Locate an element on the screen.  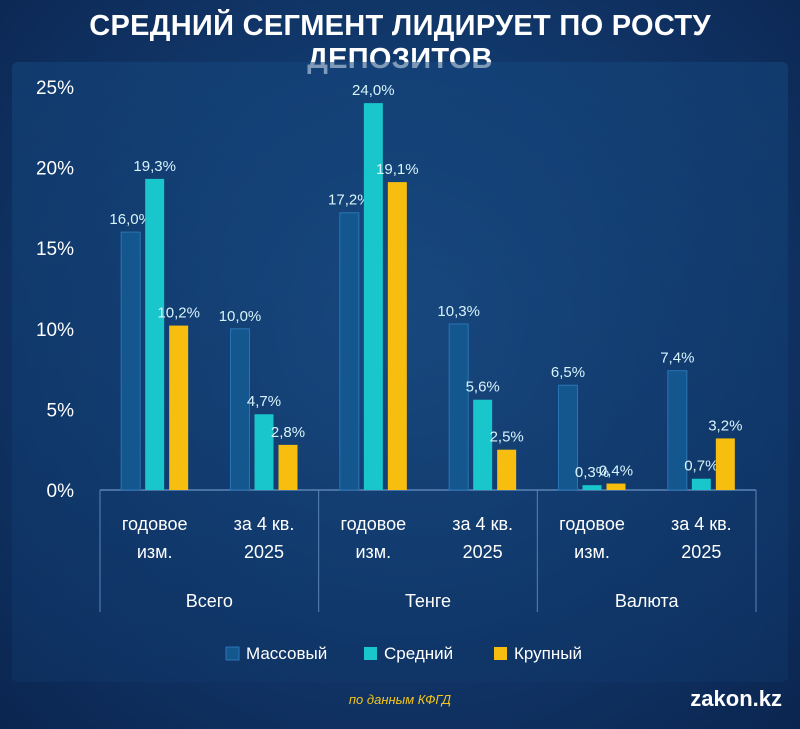
bar-value-label: 10,0% is located at coordinates (240, 316).